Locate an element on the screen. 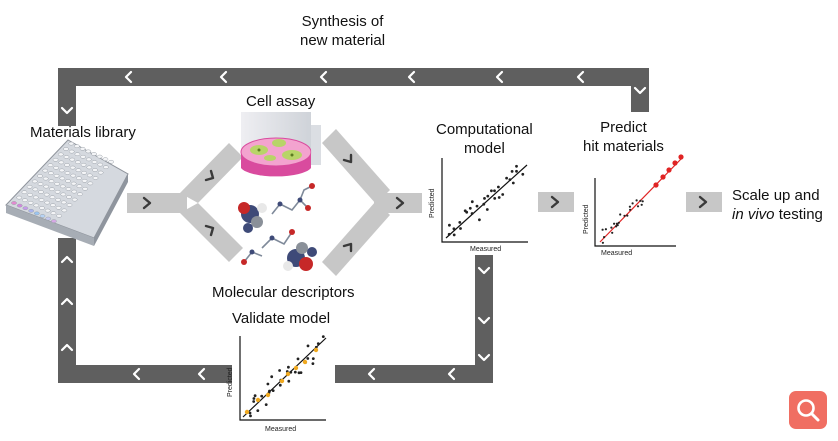  well-plate-icon is located at coordinates (67, 192).